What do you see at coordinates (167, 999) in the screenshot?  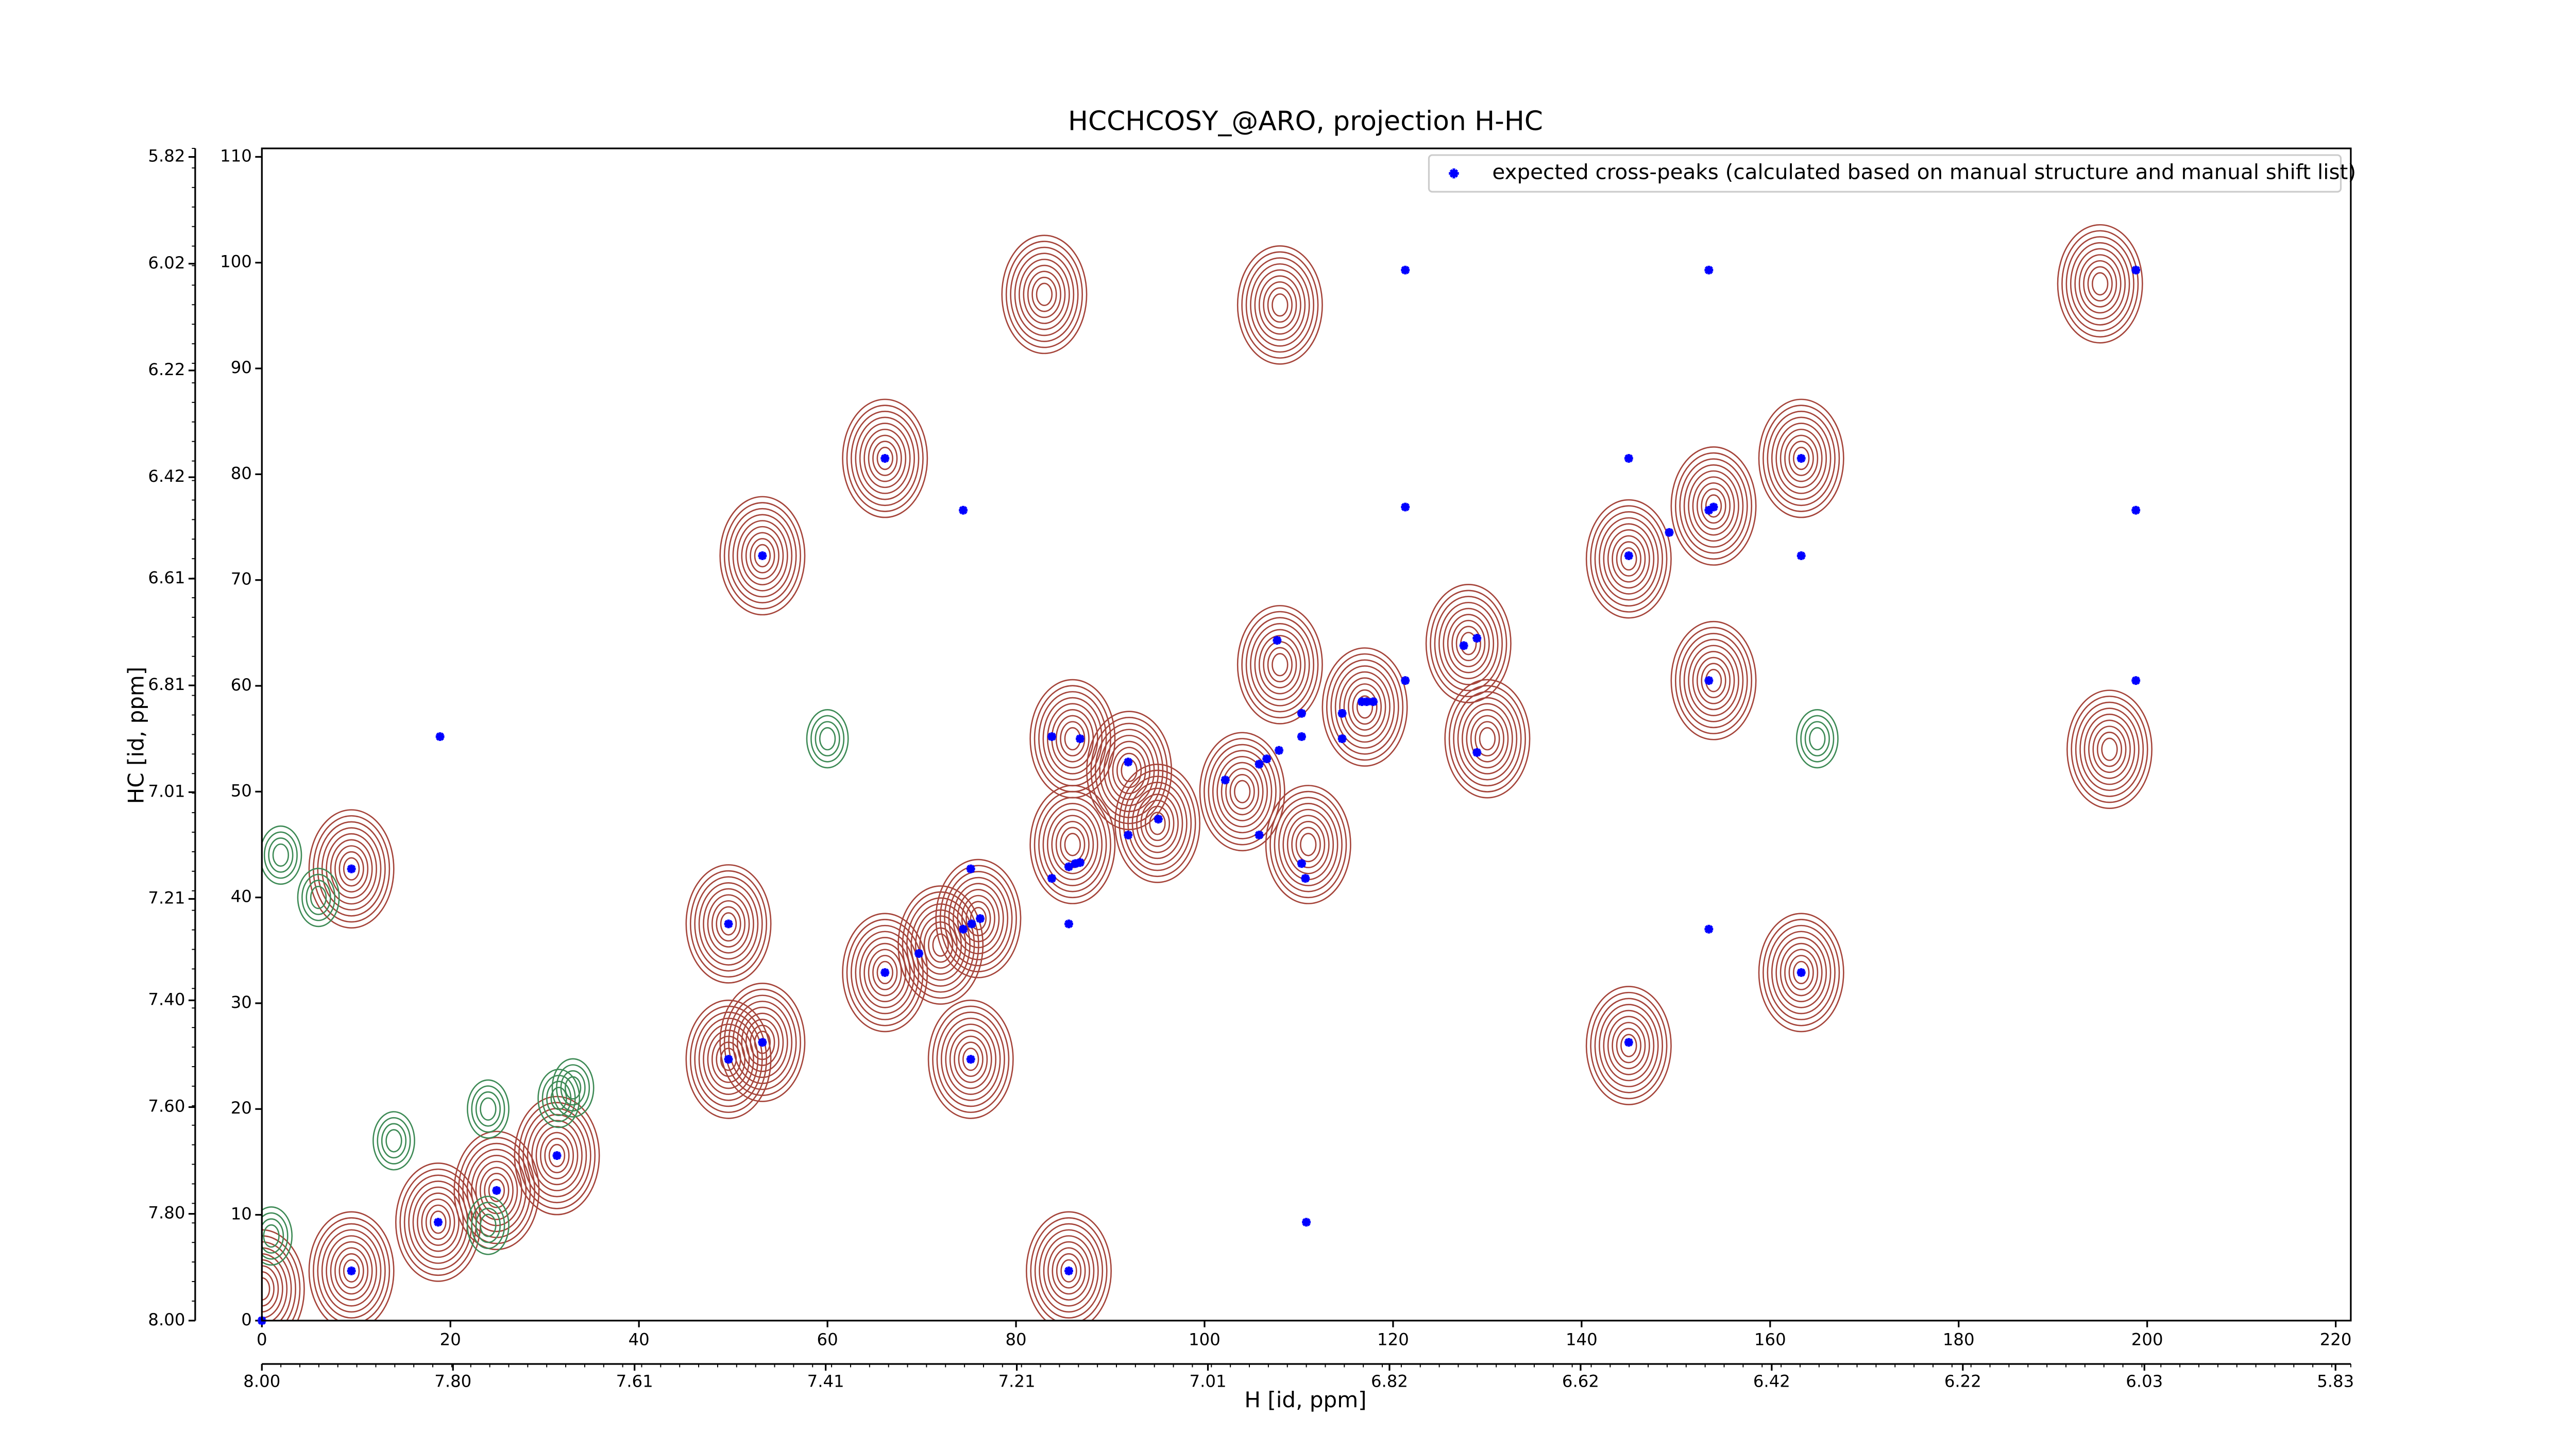 I see `y2-tick-label: 7.40` at bounding box center [167, 999].